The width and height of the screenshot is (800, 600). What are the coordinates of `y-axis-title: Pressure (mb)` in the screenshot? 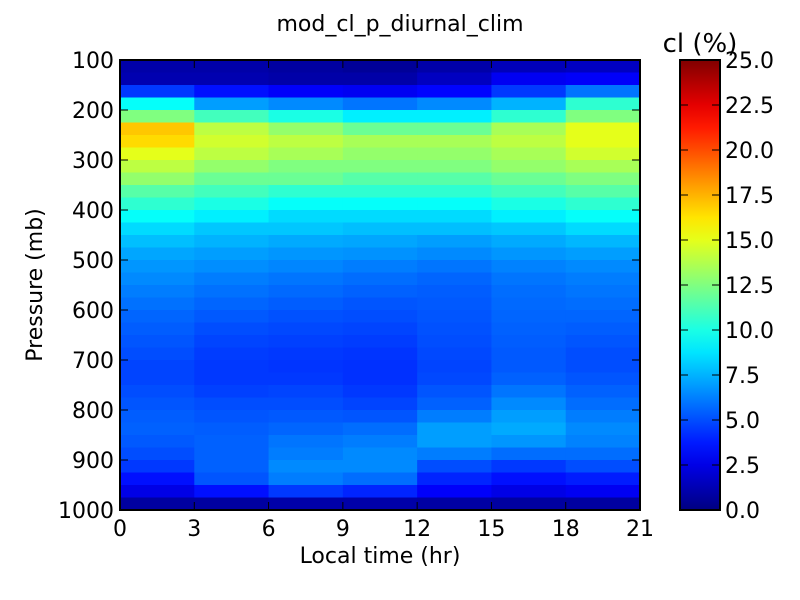 It's located at (35, 285).